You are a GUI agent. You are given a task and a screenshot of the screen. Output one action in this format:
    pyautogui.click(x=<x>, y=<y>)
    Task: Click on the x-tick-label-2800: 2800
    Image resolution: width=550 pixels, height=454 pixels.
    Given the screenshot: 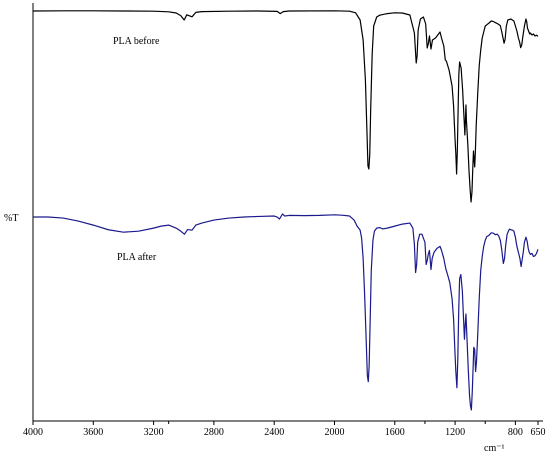 What is the action you would take?
    pyautogui.click(x=214, y=432)
    